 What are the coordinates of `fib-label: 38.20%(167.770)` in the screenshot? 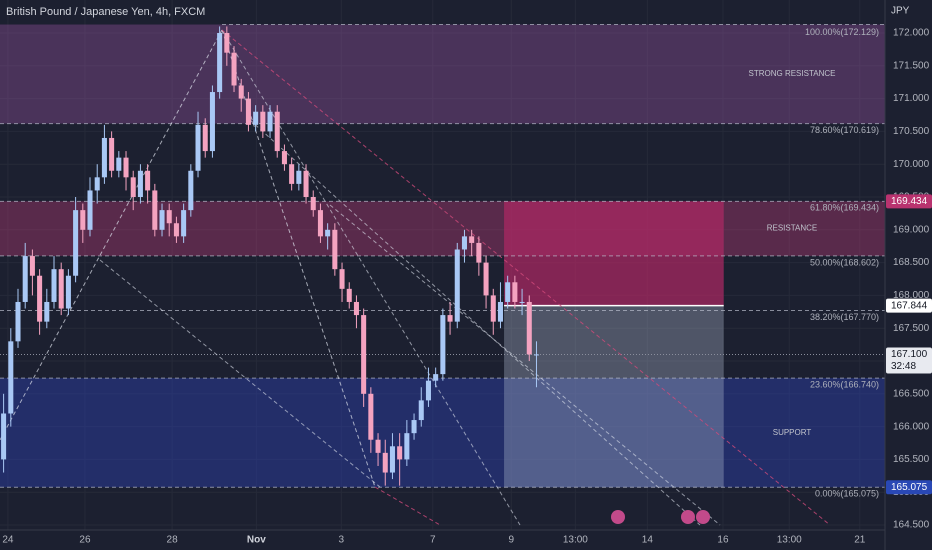 It's located at (844, 317).